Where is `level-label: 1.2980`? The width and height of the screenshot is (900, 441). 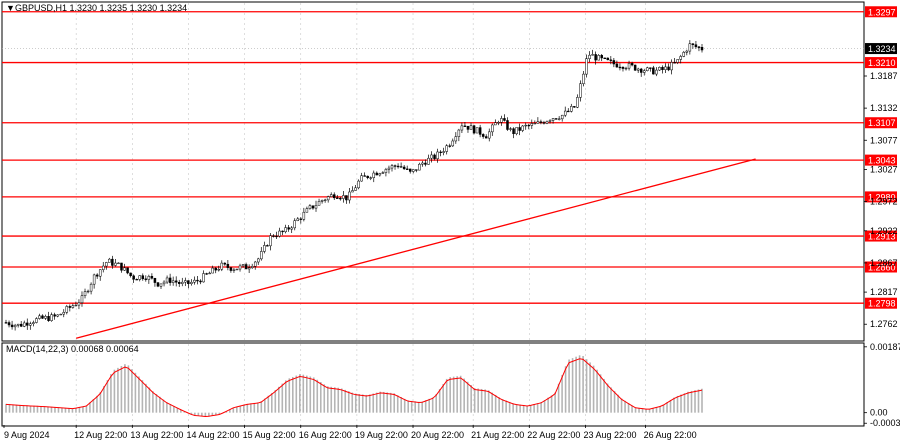
level-label: 1.2980 is located at coordinates (882, 197).